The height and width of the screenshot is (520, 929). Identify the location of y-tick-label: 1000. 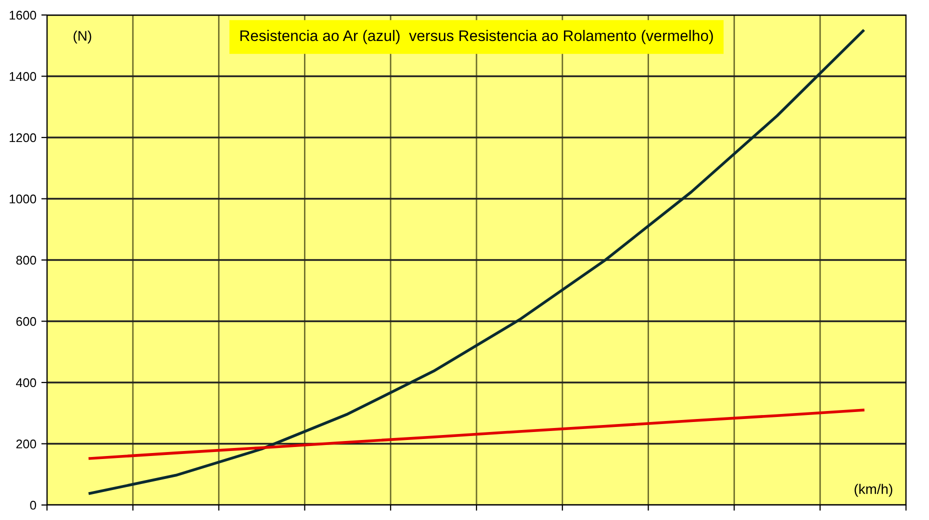
(23, 199).